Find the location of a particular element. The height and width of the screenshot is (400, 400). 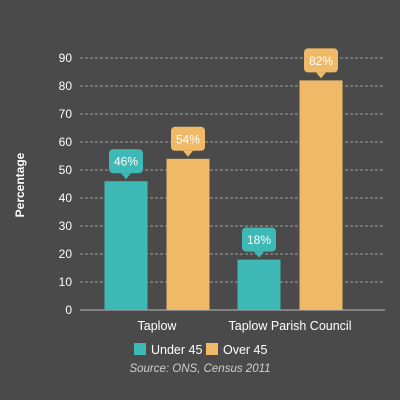

y-tick-label: 80 is located at coordinates (66, 86).